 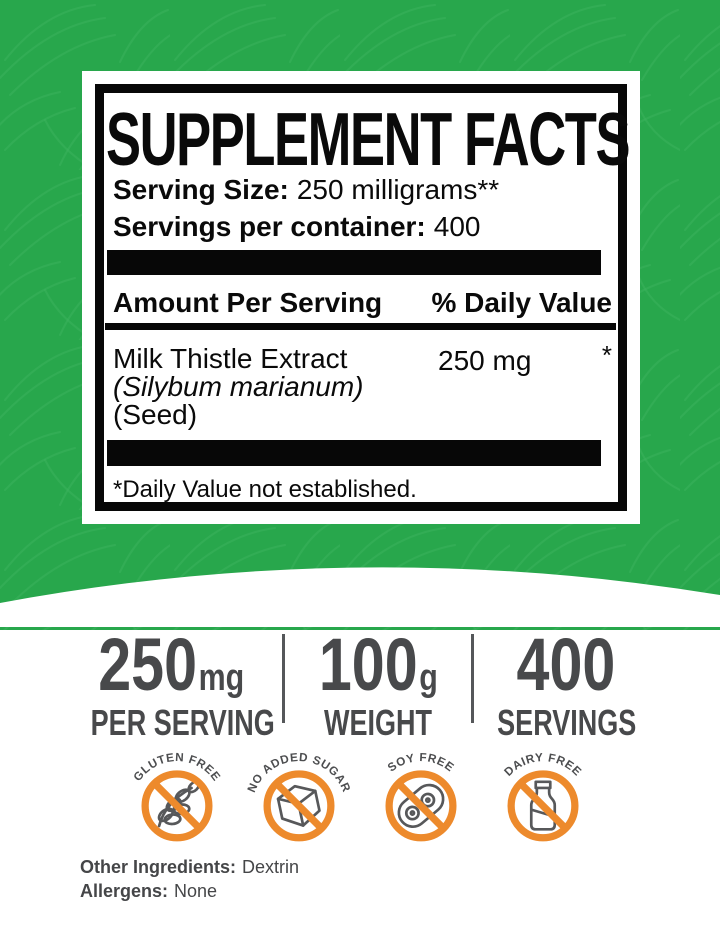 What do you see at coordinates (155, 414) in the screenshot?
I see `ingredient-plant-part: (Seed)` at bounding box center [155, 414].